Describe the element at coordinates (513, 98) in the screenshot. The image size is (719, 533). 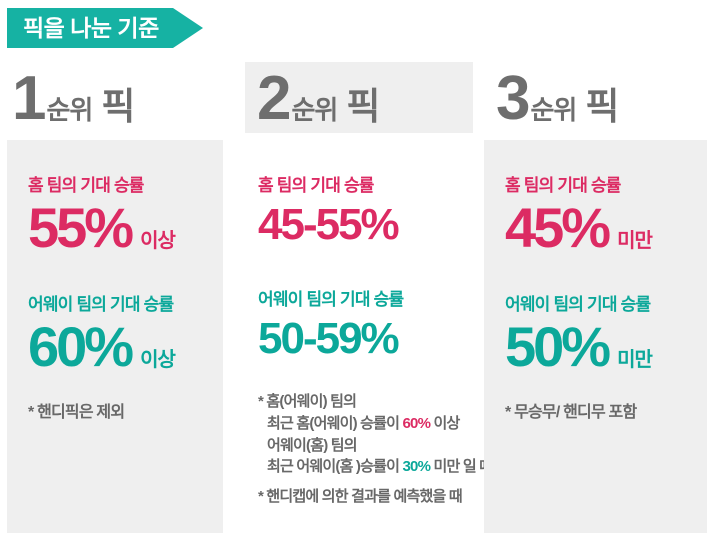
I see `rank-number: 3` at that location.